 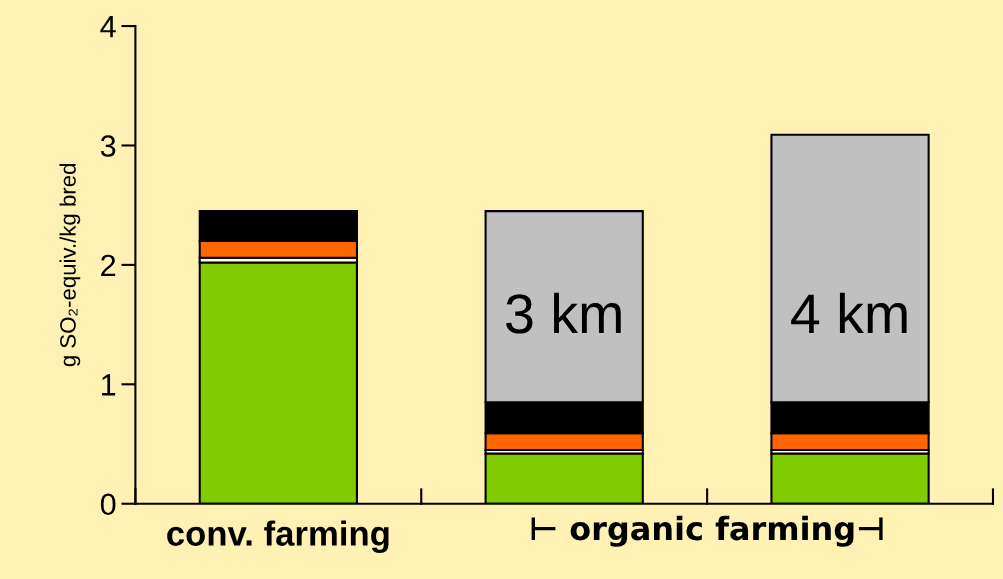 I want to click on annotation: 3 km, so click(x=563, y=313).